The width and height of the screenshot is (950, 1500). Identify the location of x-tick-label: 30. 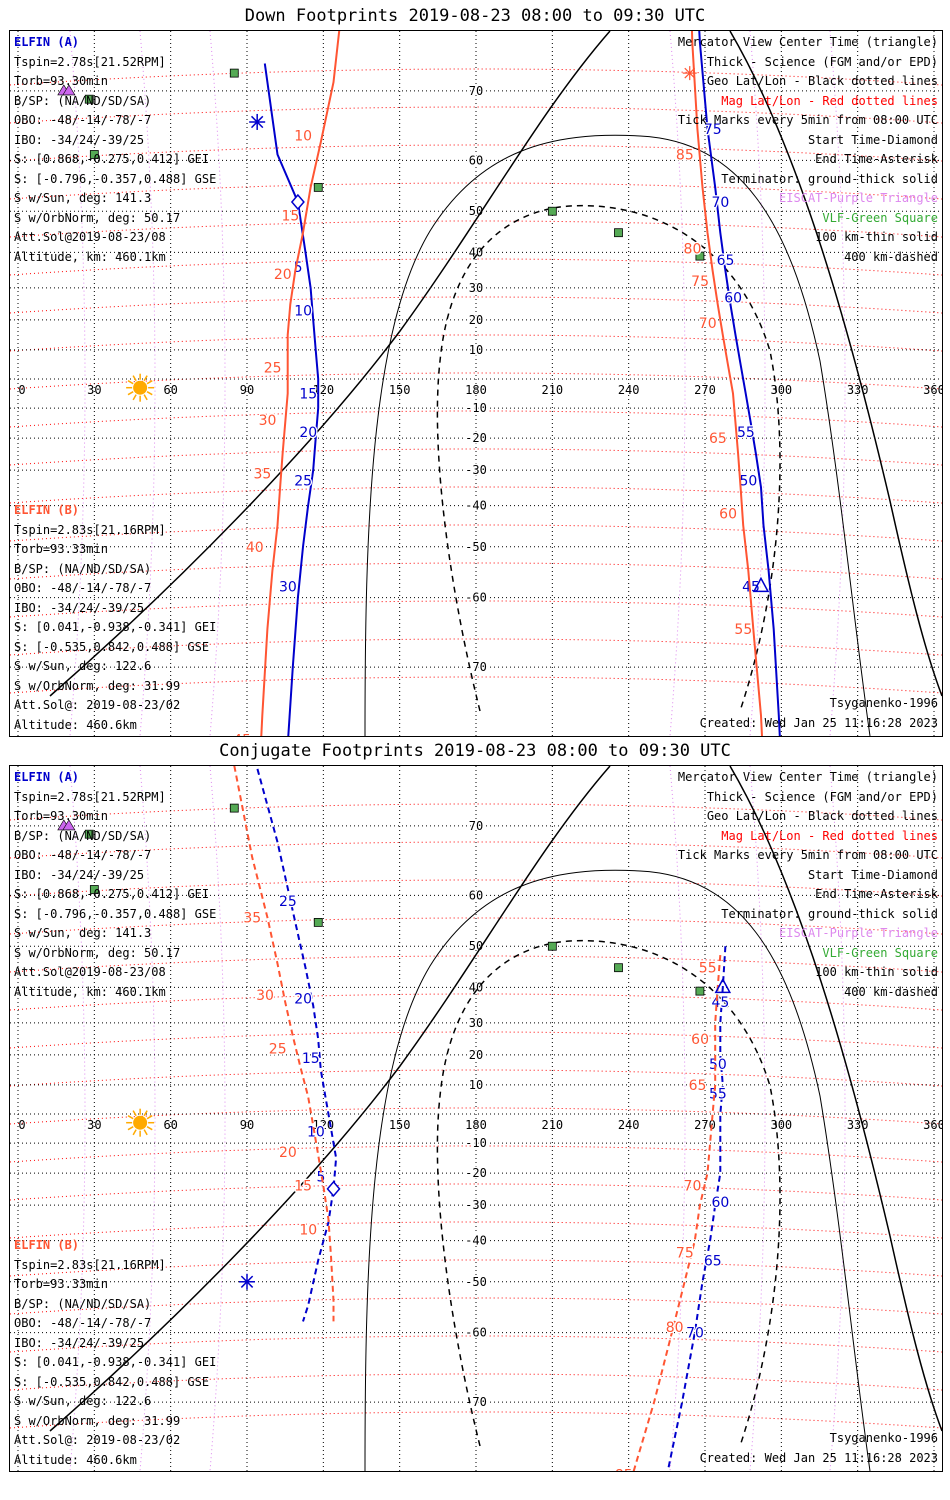
(94, 1125).